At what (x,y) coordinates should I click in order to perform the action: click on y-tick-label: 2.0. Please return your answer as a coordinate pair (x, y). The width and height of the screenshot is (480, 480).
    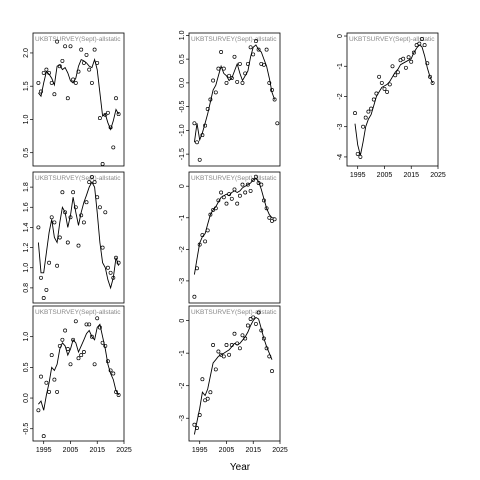
    Looking at the image, I should click on (26, 53).